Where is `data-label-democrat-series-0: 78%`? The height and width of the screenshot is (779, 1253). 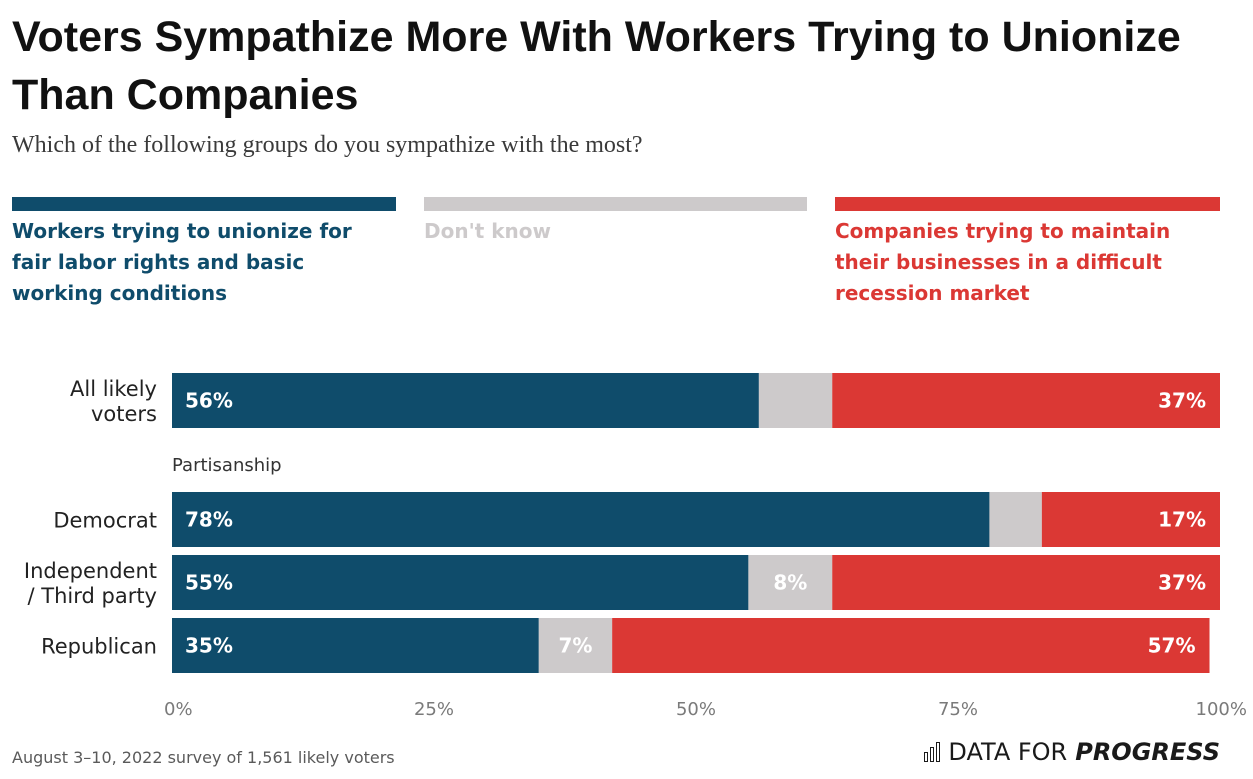 data-label-democrat-series-0: 78% is located at coordinates (209, 520).